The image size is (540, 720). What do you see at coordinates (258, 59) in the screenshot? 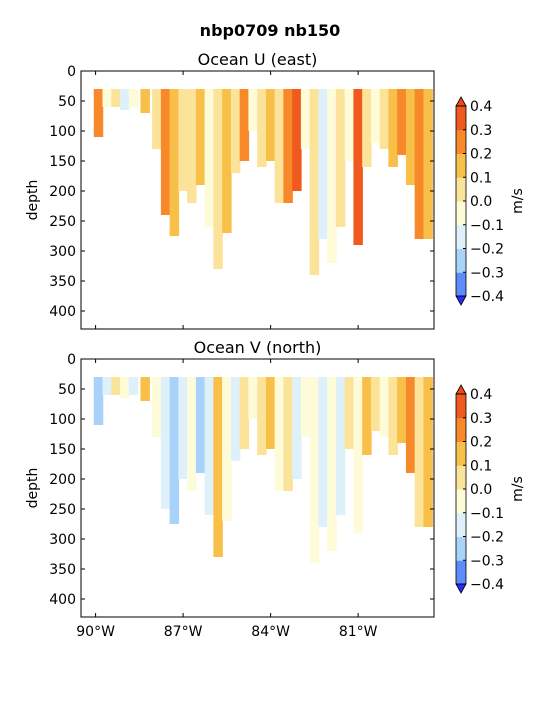
I see `panel-title: Ocean U (east)` at bounding box center [258, 59].